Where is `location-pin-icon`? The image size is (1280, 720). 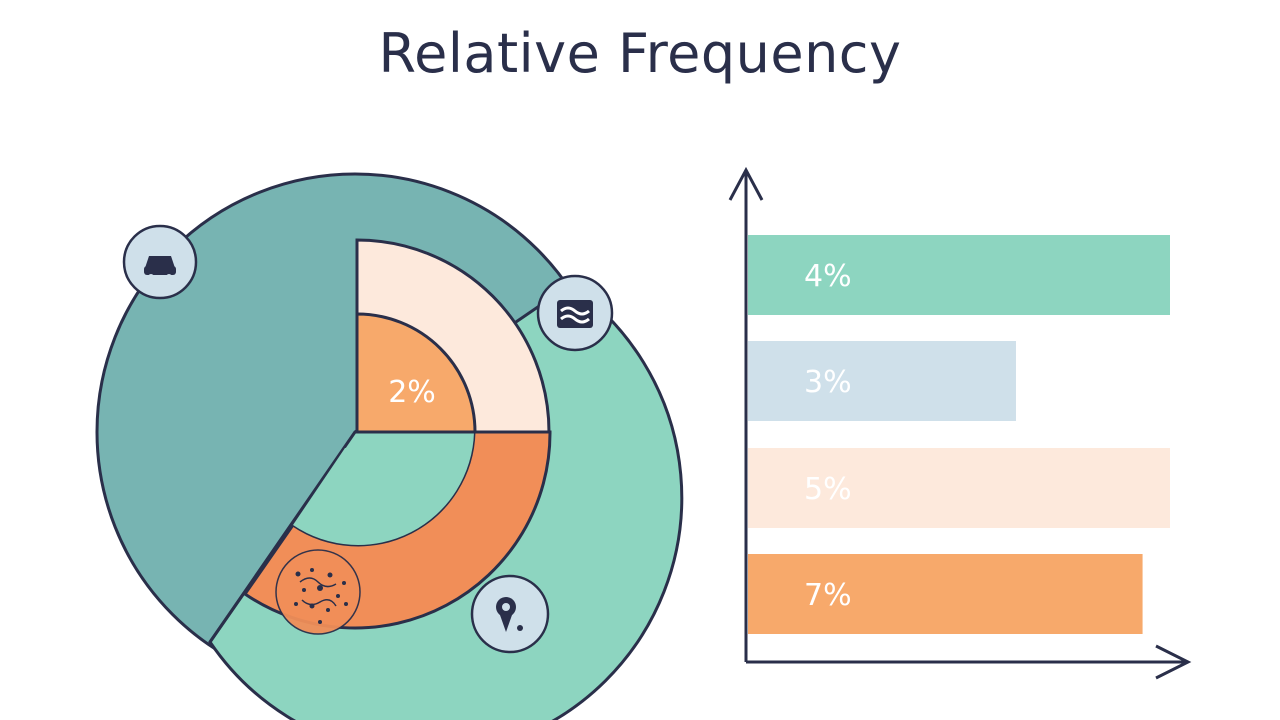
location-pin-icon is located at coordinates (510, 614).